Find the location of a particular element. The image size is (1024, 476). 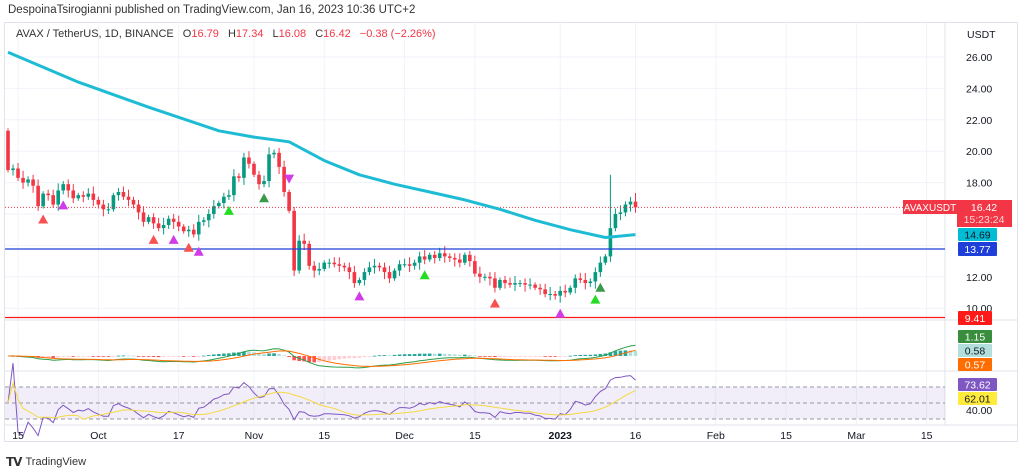

close-value: 16.42 is located at coordinates (337, 34).